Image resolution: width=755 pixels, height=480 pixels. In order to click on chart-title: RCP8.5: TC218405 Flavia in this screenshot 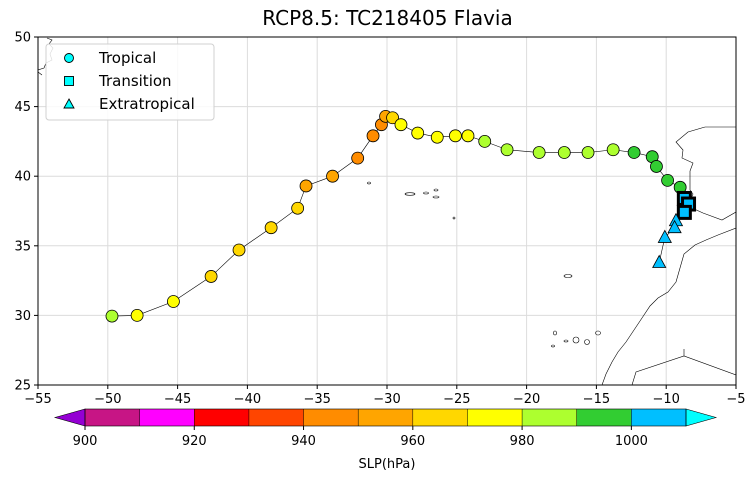, I will do `click(387, 18)`.